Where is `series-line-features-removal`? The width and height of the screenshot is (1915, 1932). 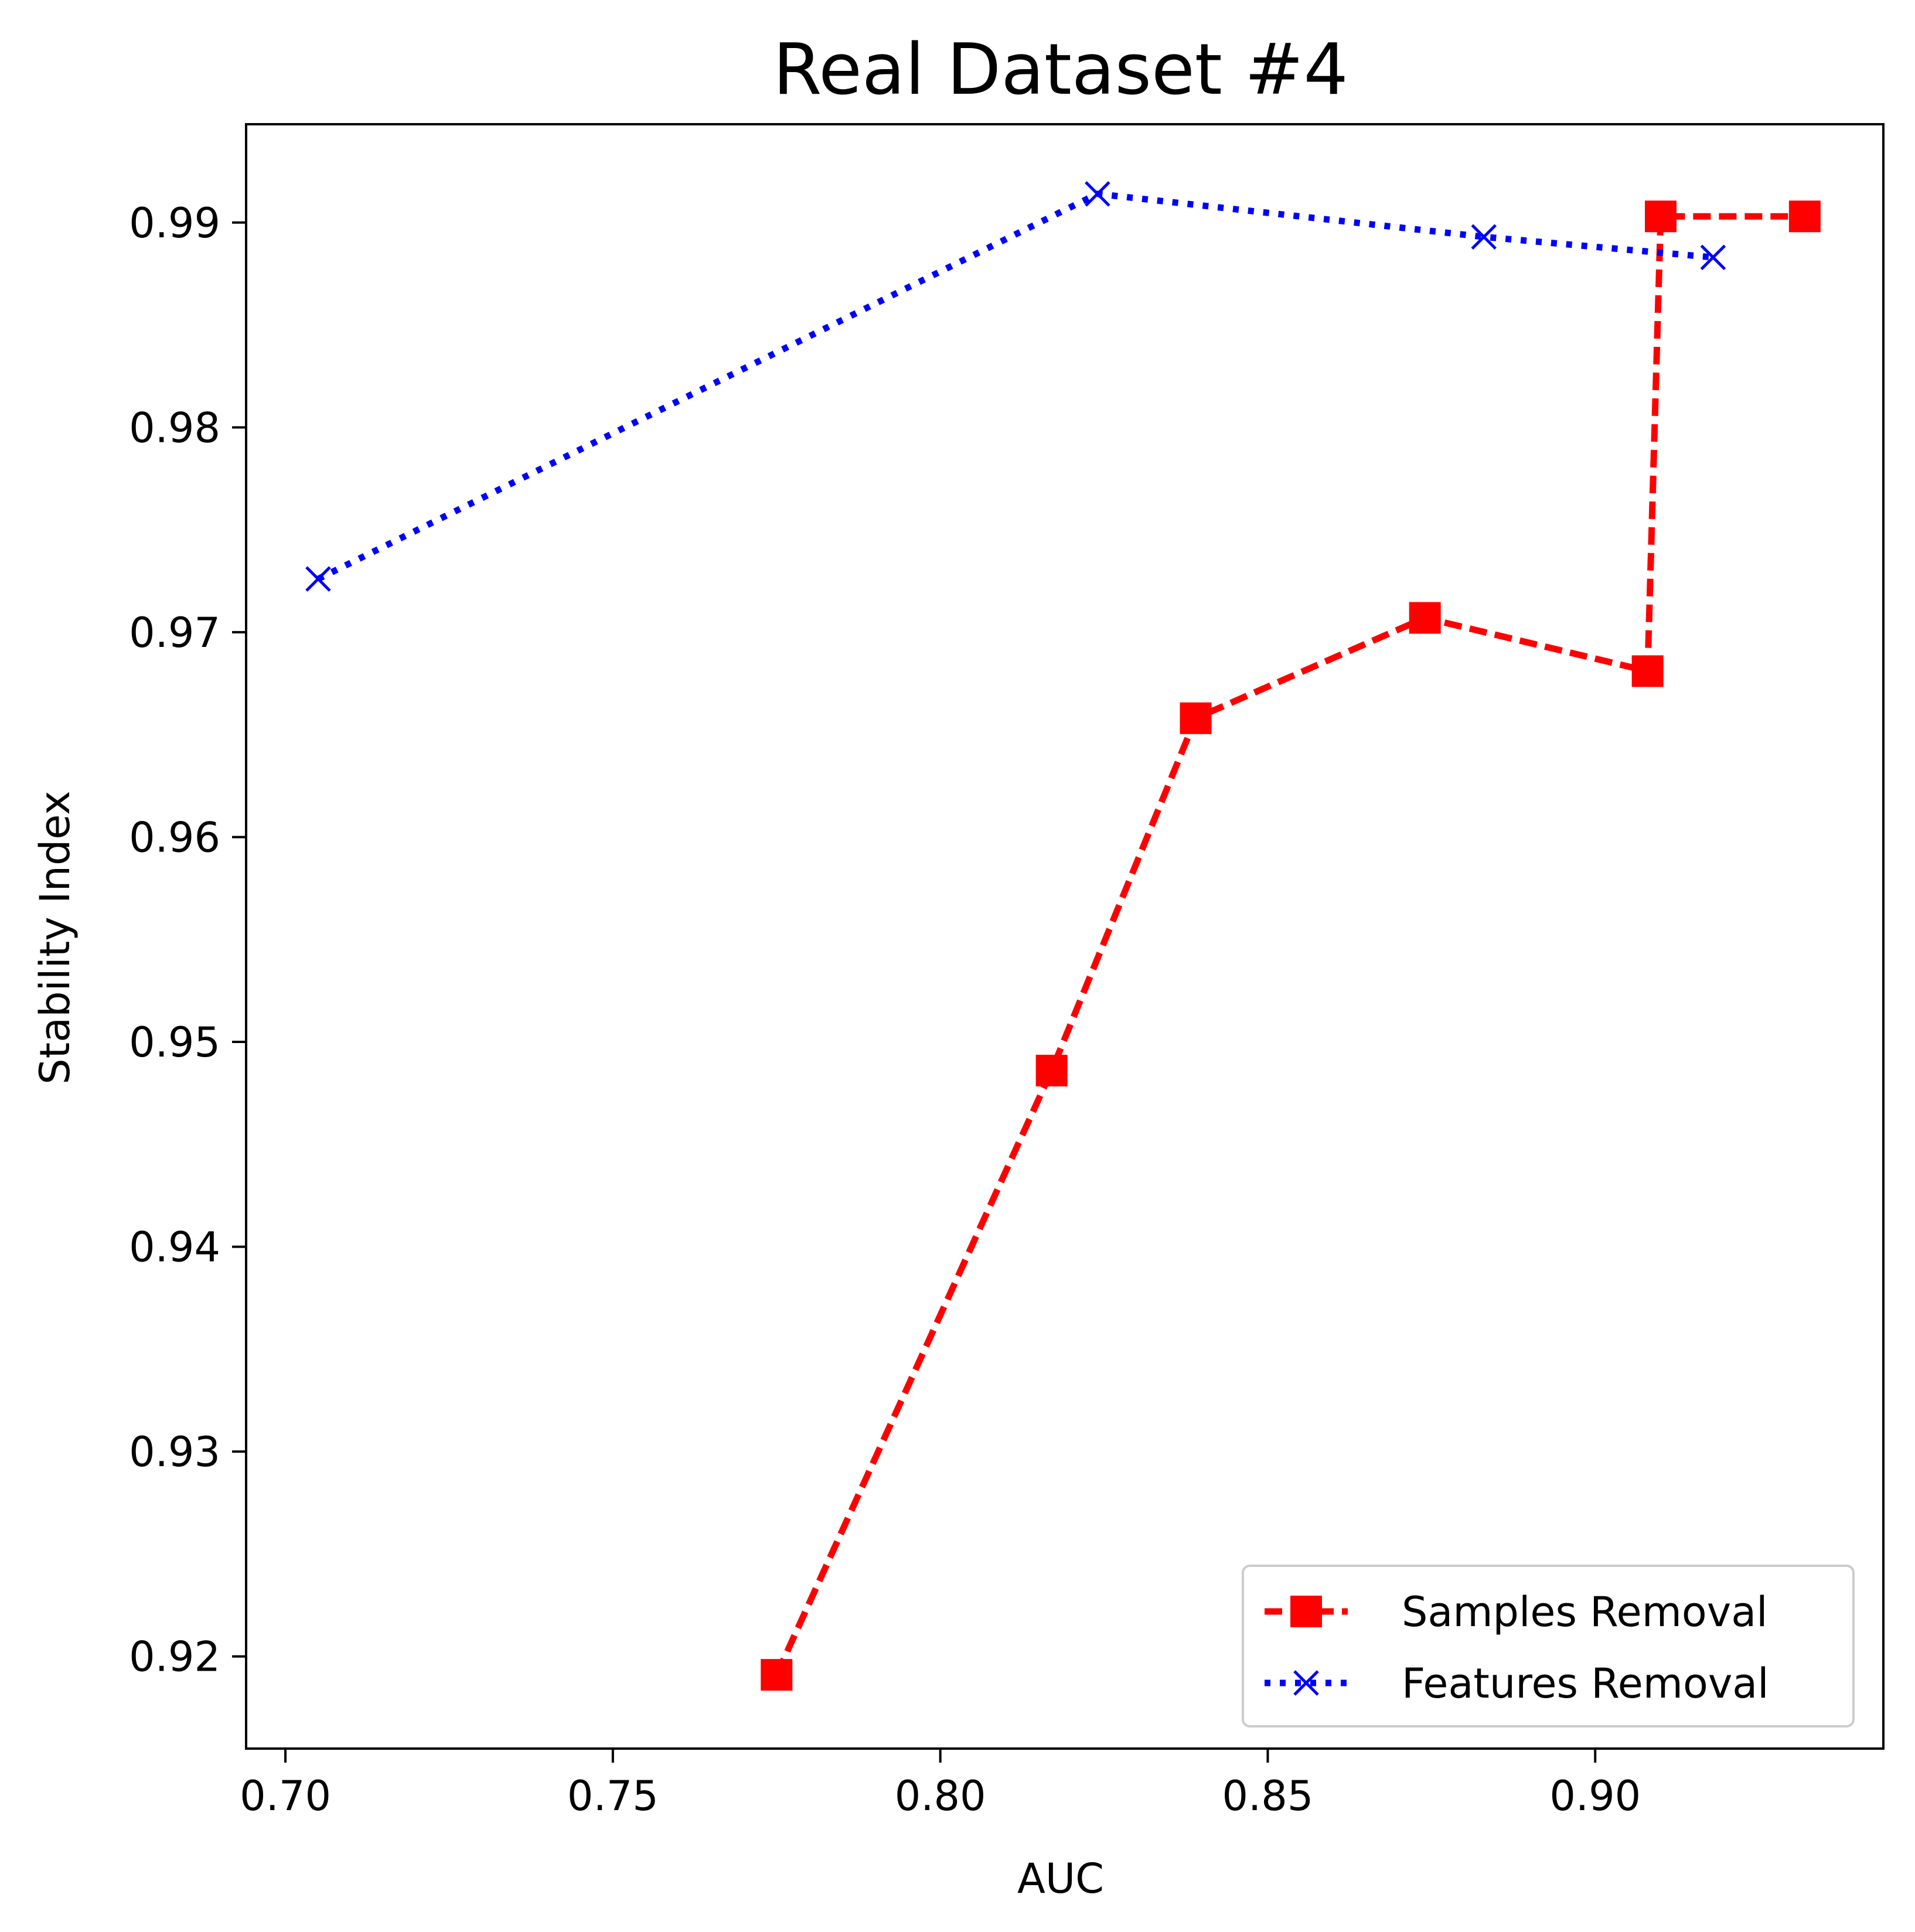
series-line-features-removal is located at coordinates (1014, 386).